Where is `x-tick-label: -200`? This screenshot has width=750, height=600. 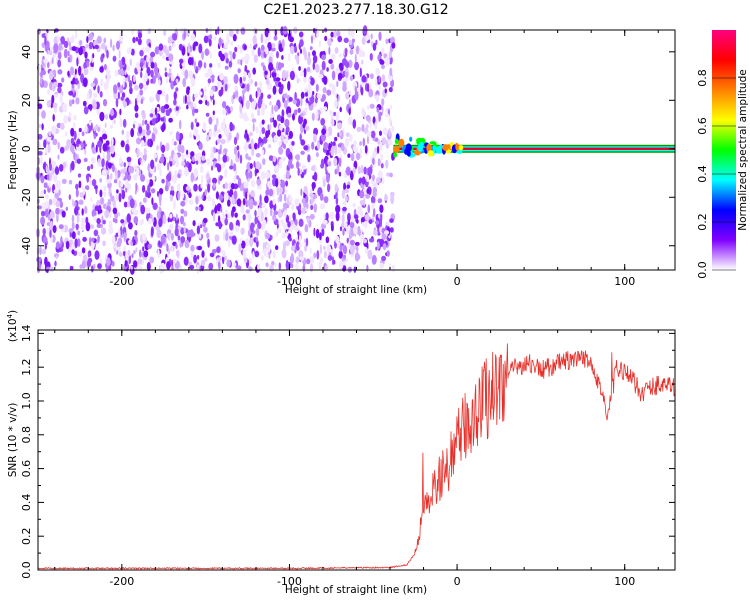 x-tick-label: -200 is located at coordinates (121, 281).